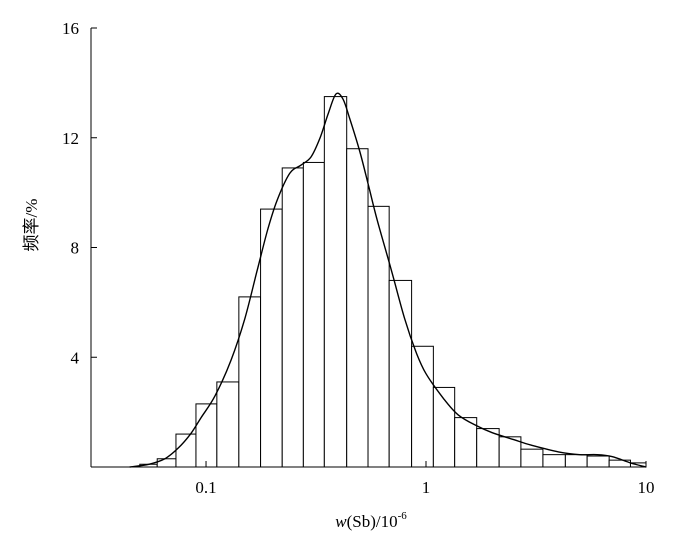 The width and height of the screenshot is (687, 541). I want to click on x-tick-label: 1, so click(426, 487).